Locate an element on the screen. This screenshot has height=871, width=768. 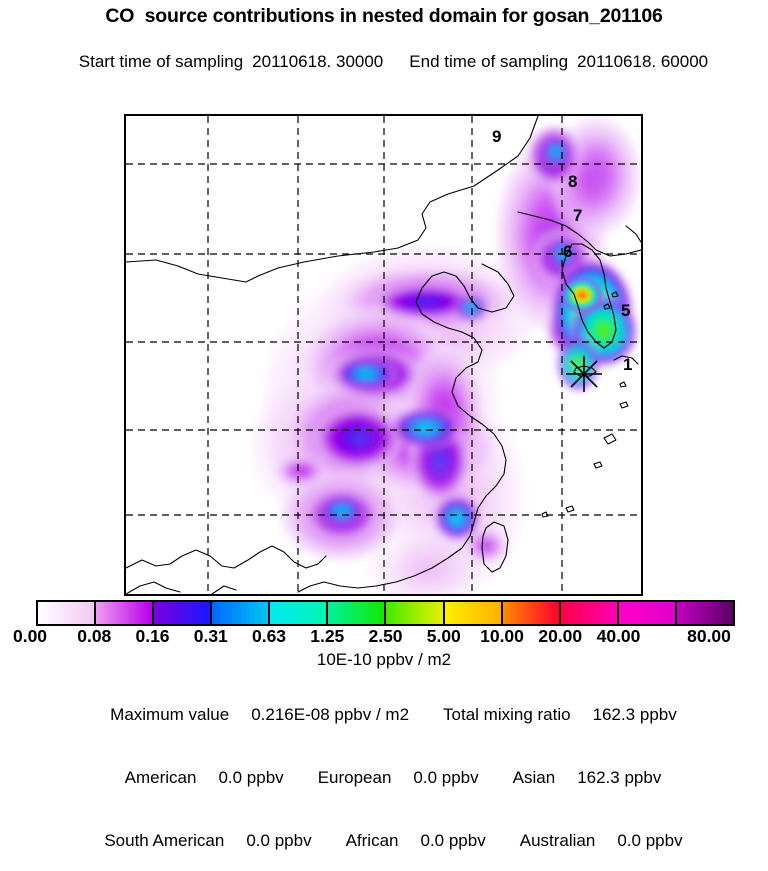
colorbar-tick-5-00: 5.00 is located at coordinates (443, 636).